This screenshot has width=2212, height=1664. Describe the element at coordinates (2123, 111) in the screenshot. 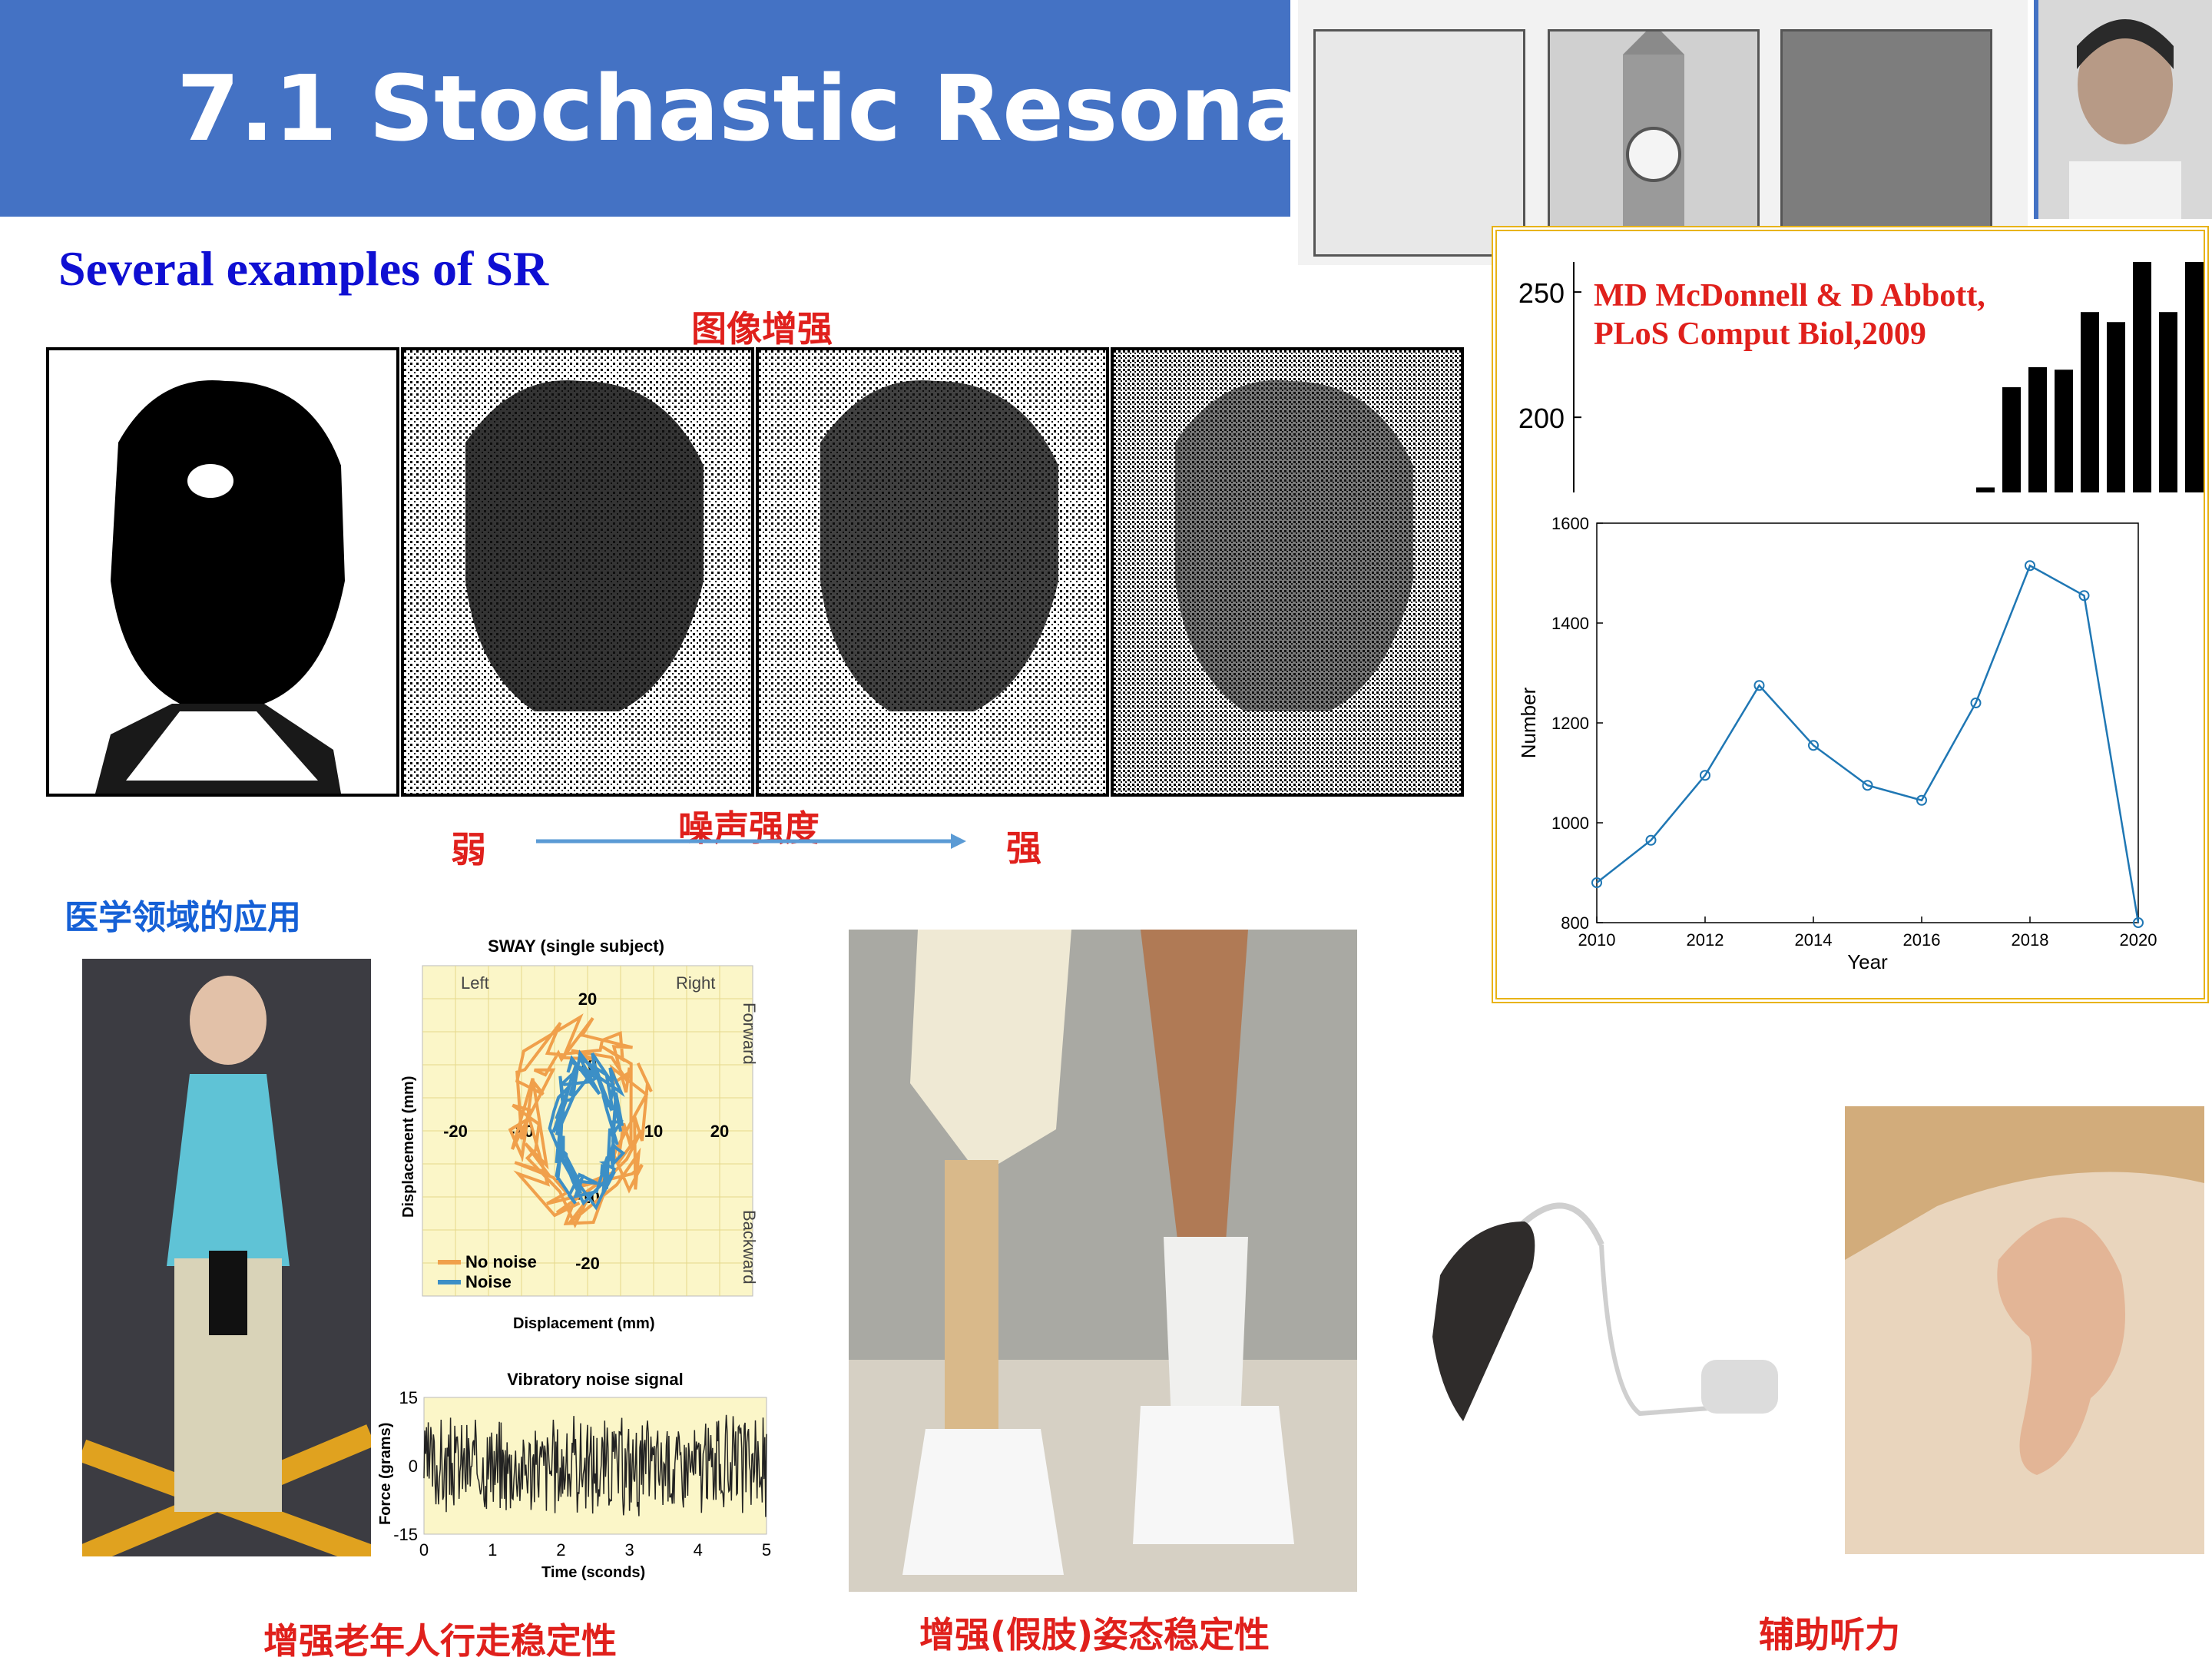

I see `researcher-portrait` at that location.